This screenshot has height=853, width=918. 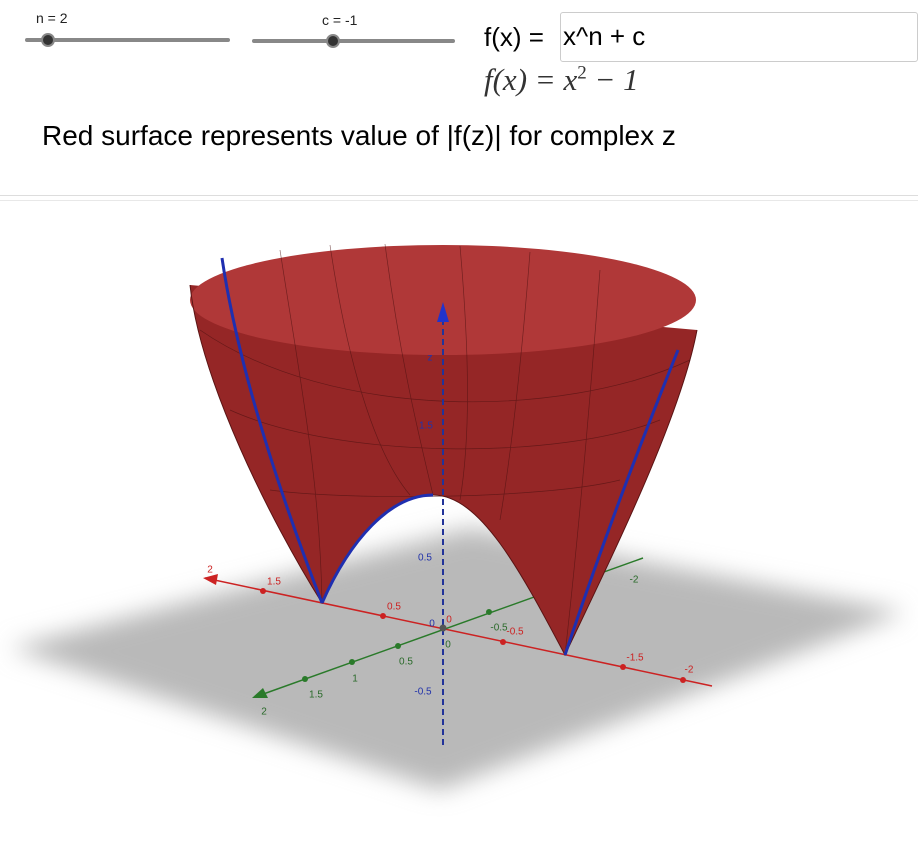 What do you see at coordinates (515, 632) in the screenshot?
I see `x-tick-label: -0.5` at bounding box center [515, 632].